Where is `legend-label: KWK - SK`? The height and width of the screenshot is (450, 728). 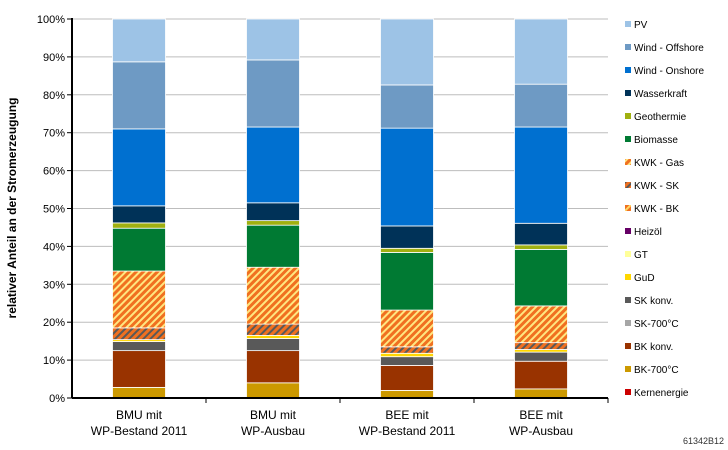
legend-label: KWK - SK is located at coordinates (656, 186).